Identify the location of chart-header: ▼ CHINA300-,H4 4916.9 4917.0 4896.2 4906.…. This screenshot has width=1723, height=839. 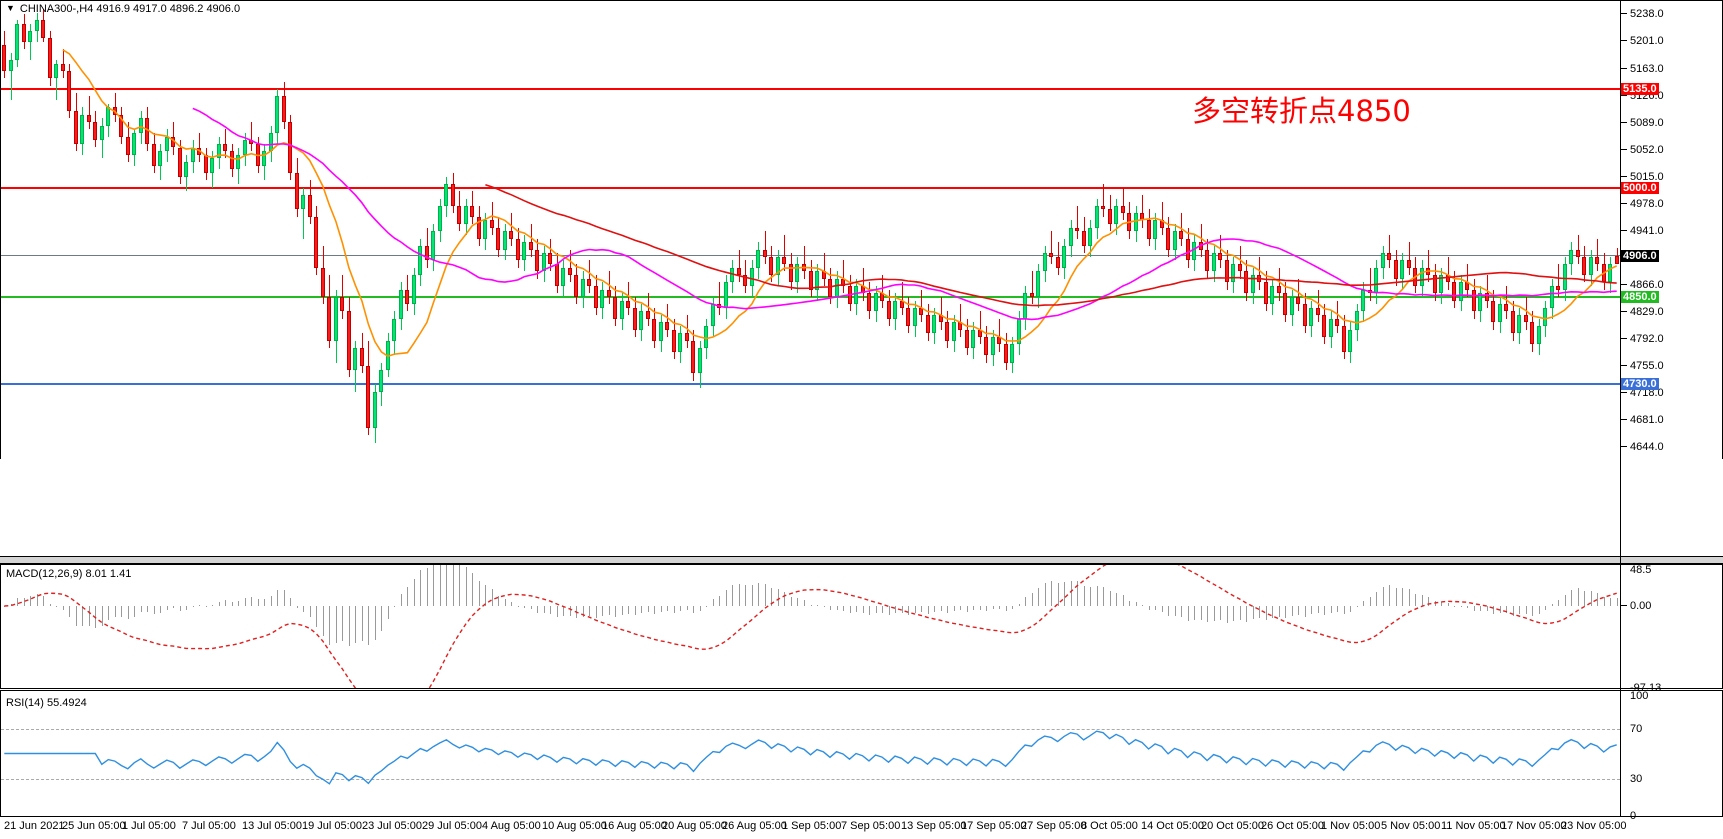
(123, 9).